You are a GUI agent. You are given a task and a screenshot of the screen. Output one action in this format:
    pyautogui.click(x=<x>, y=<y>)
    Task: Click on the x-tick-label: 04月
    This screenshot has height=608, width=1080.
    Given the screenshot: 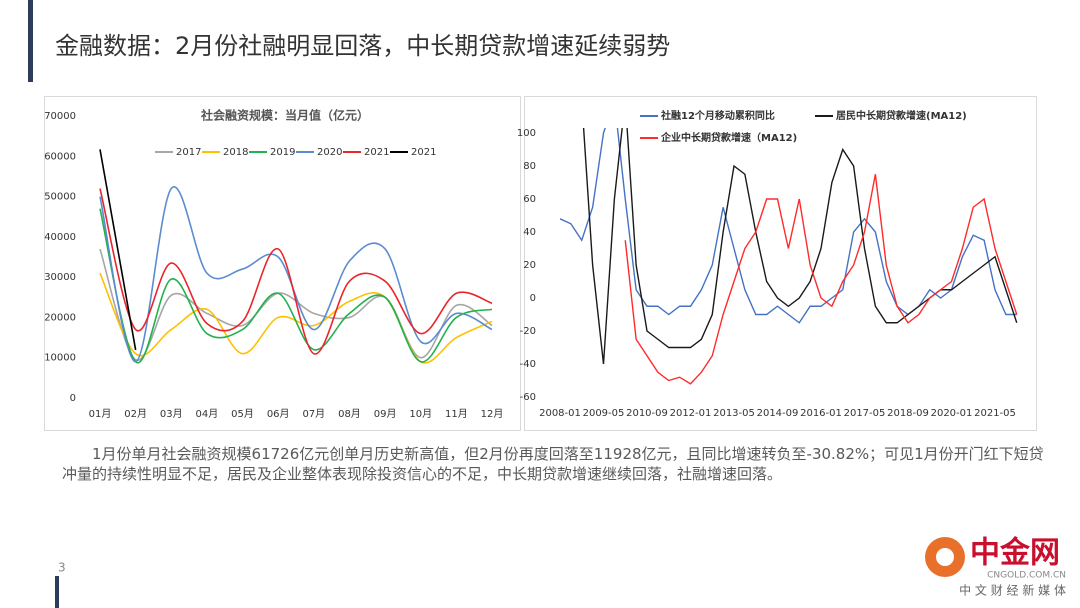 What is the action you would take?
    pyautogui.click(x=207, y=414)
    